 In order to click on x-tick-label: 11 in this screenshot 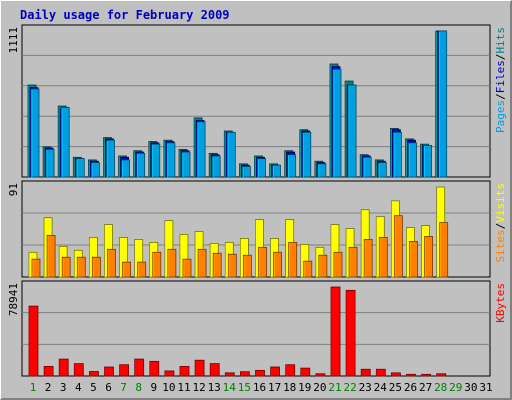, I will do `click(183, 387)`.